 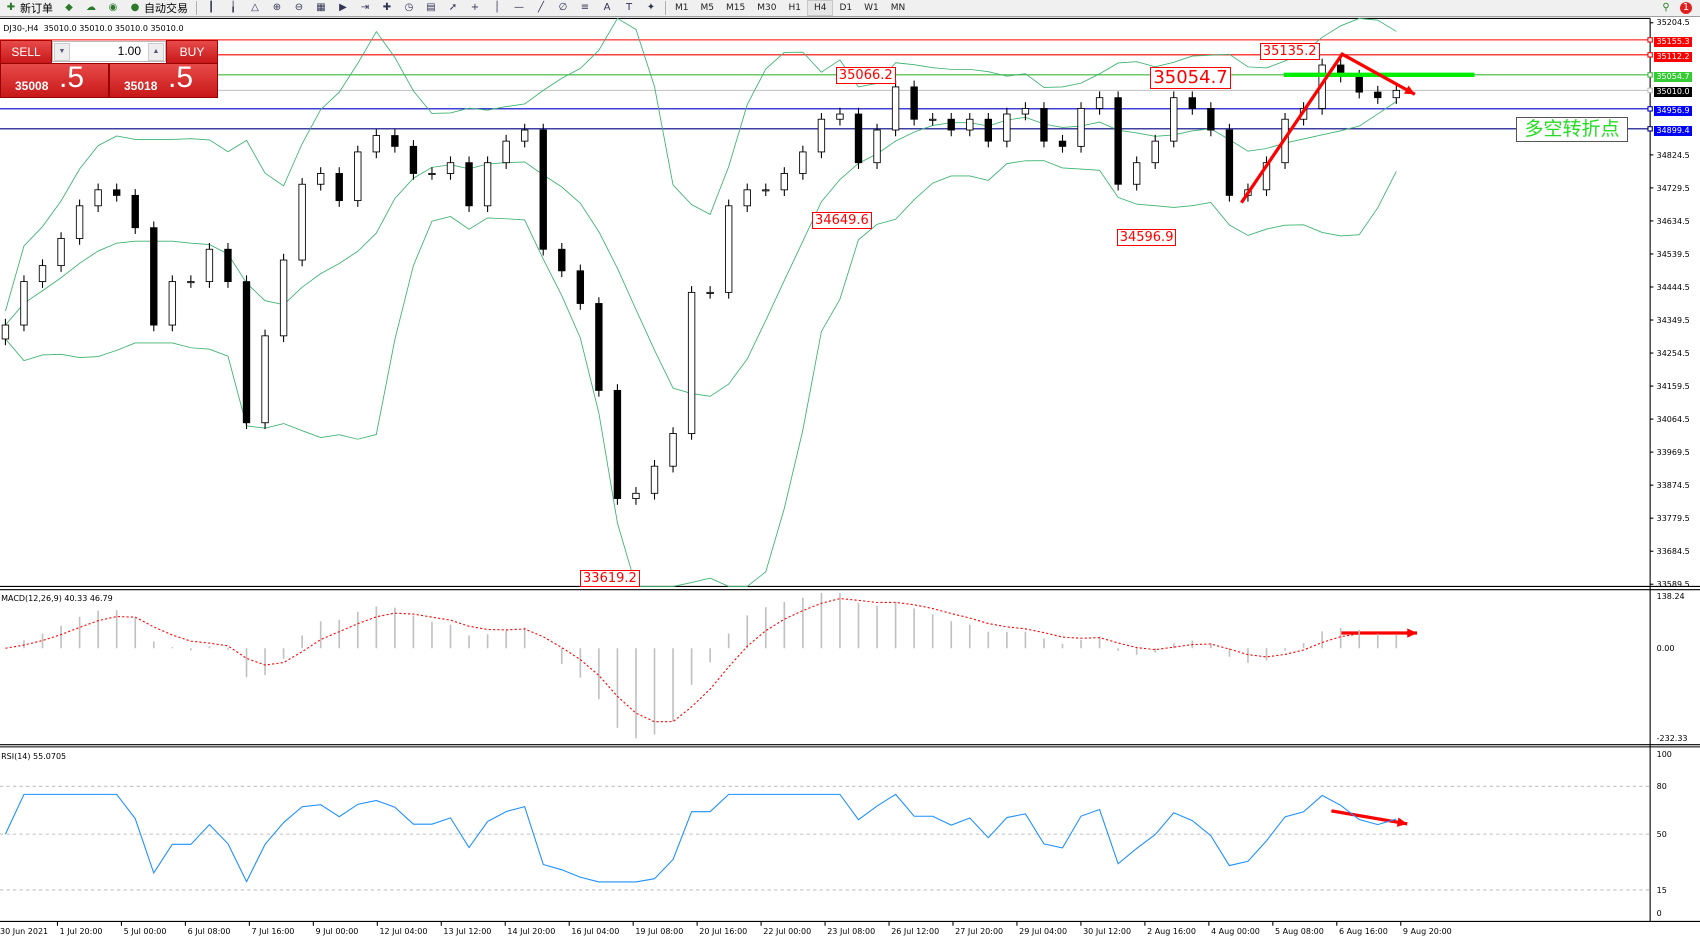 What do you see at coordinates (651, 8) in the screenshot?
I see `arrows-button: ✦` at bounding box center [651, 8].